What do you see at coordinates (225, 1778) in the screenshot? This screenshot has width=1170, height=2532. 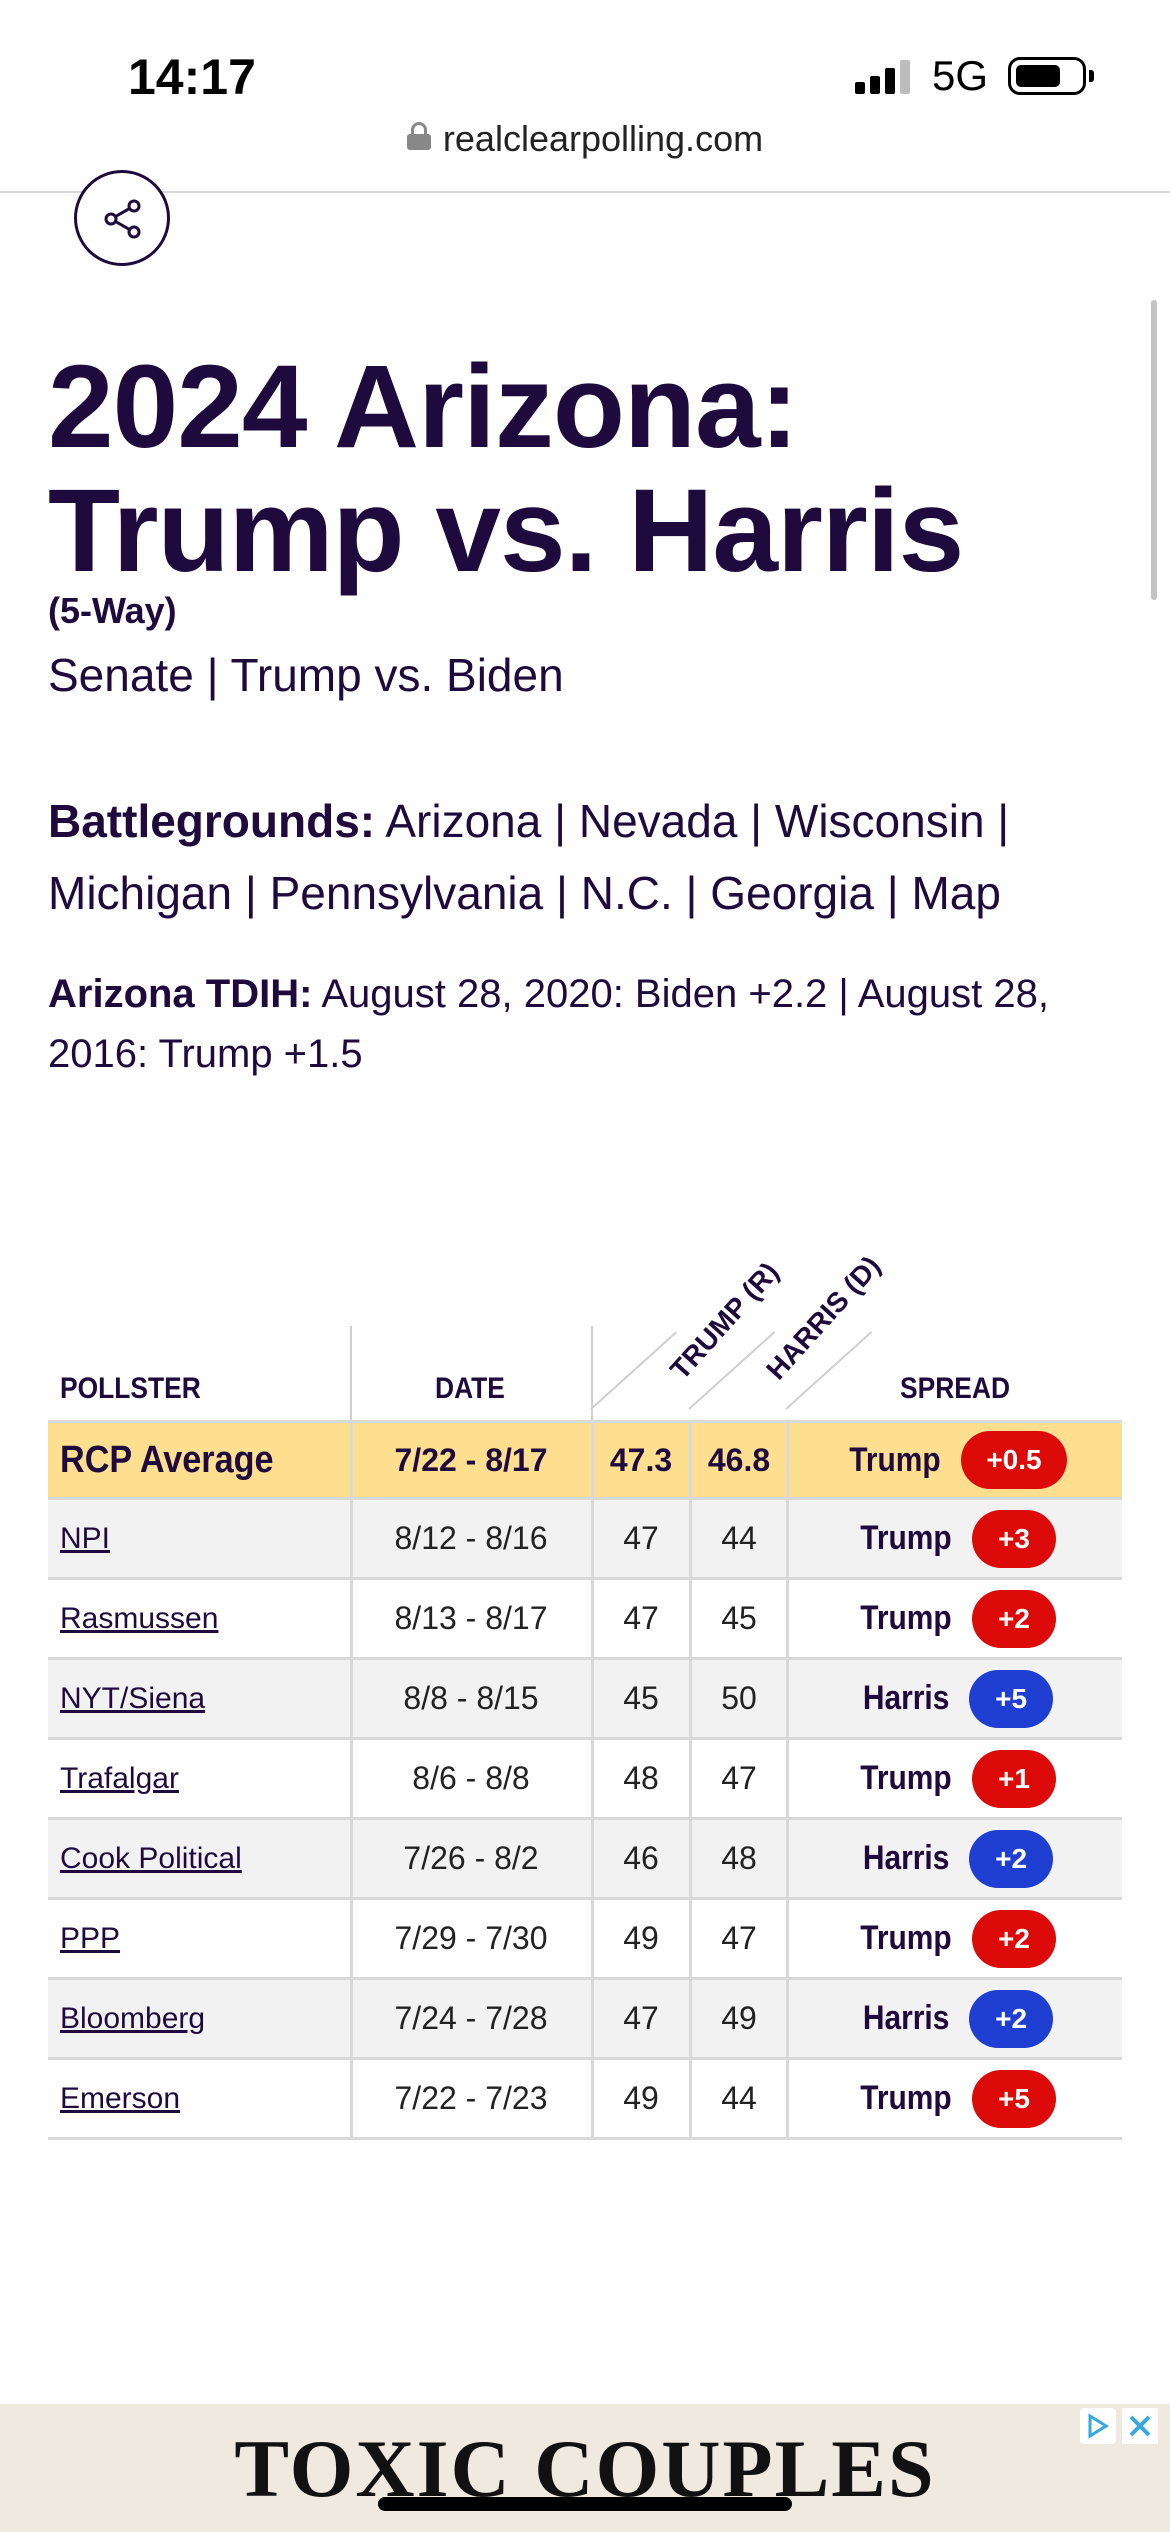 I see `pollster-cell: Trafalgar` at bounding box center [225, 1778].